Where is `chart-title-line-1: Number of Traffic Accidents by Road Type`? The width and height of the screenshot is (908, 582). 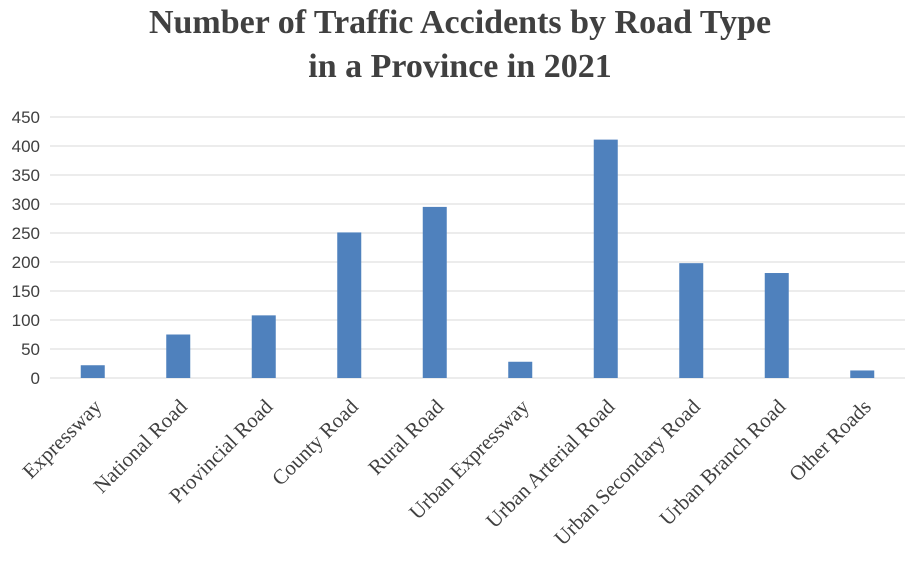 chart-title-line-1: Number of Traffic Accidents by Road Type is located at coordinates (460, 22).